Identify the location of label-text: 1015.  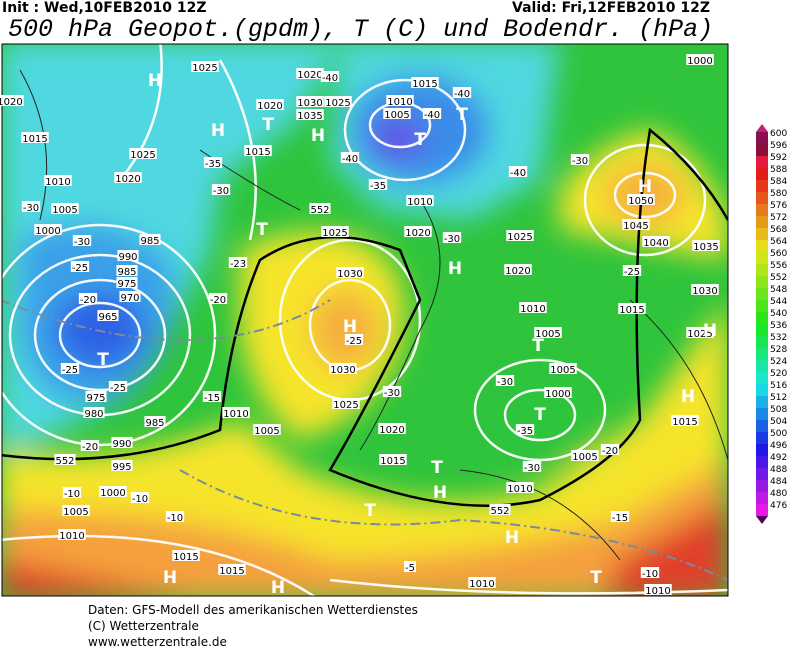
(257, 152).